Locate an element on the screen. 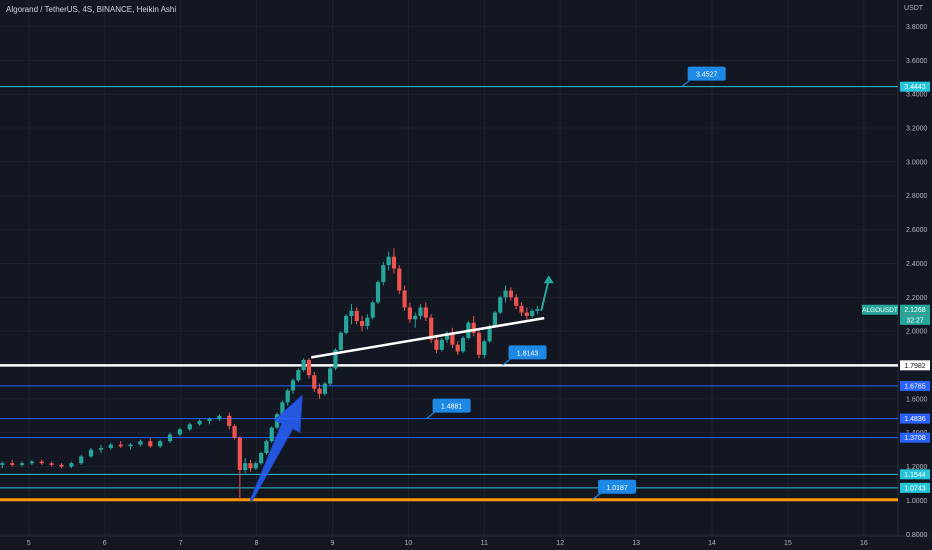  level-price-badge-label: 1.4836 is located at coordinates (915, 419).